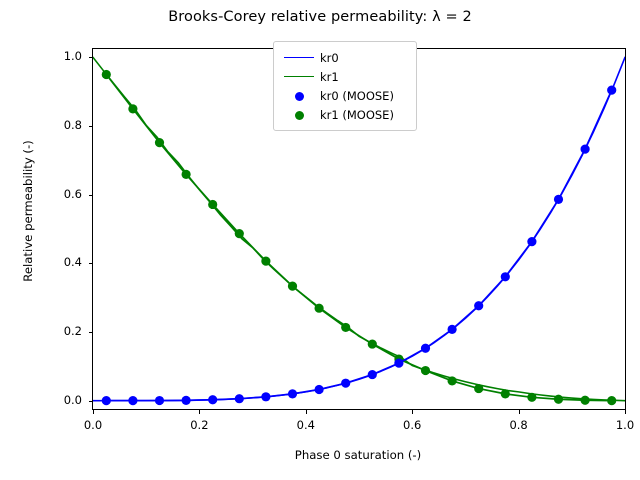 The height and width of the screenshot is (480, 640). What do you see at coordinates (93, 425) in the screenshot?
I see `x-tick-label: 0.0` at bounding box center [93, 425].